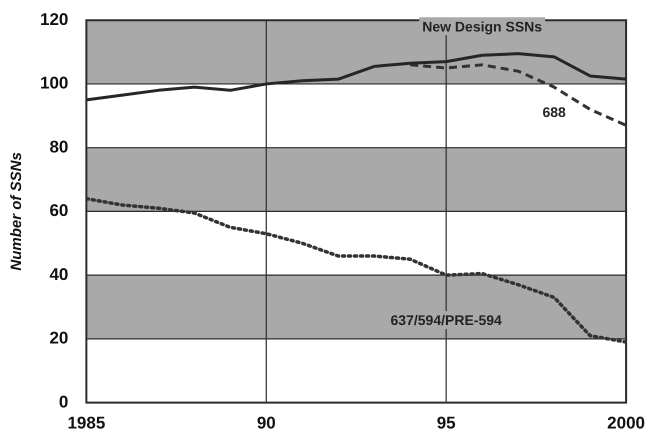 The height and width of the screenshot is (437, 648). I want to click on y-tick-label: 40, so click(58, 274).